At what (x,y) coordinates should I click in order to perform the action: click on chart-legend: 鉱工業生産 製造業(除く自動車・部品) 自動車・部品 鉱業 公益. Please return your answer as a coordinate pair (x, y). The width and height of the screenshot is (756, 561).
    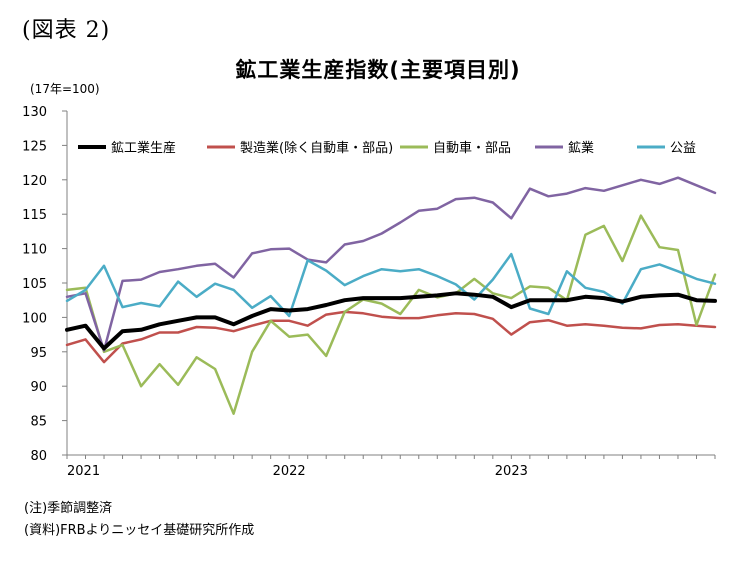
    Looking at the image, I should click on (387, 148).